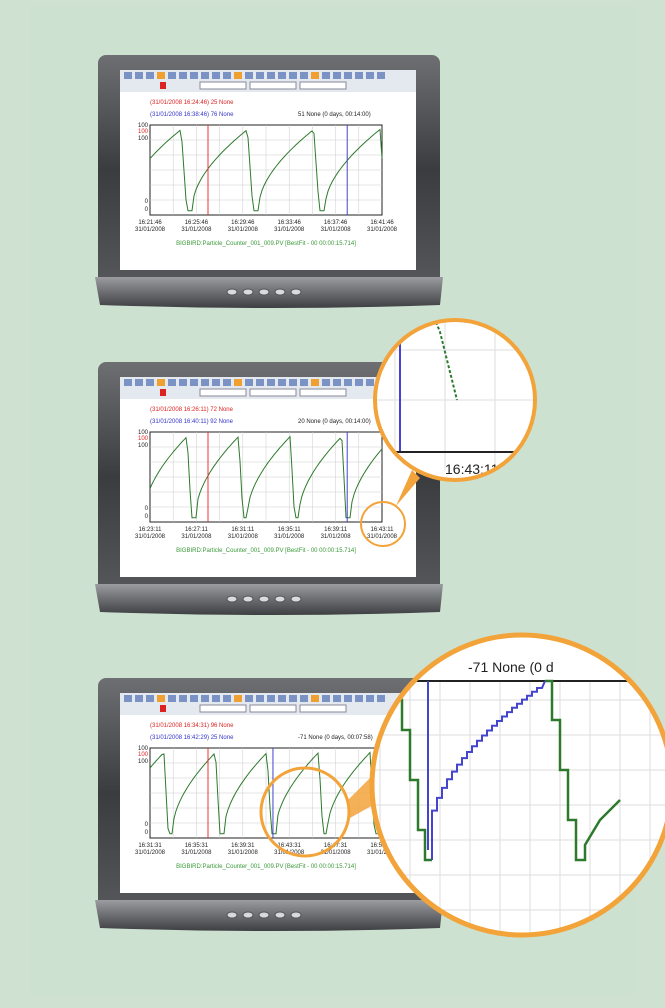  Describe the element at coordinates (243, 846) in the screenshot. I see `x-label-time: 16:39:31` at that location.